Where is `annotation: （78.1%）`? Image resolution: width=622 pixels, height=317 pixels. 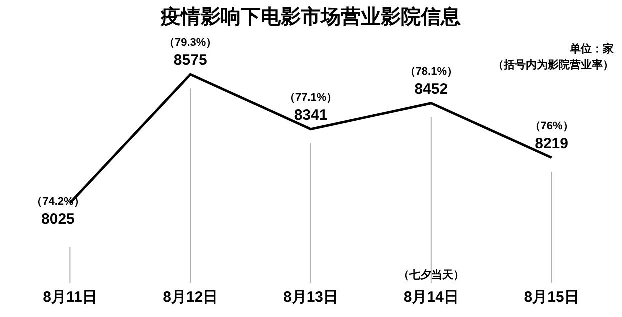
annotation: （78.1%） is located at coordinates (431, 72).